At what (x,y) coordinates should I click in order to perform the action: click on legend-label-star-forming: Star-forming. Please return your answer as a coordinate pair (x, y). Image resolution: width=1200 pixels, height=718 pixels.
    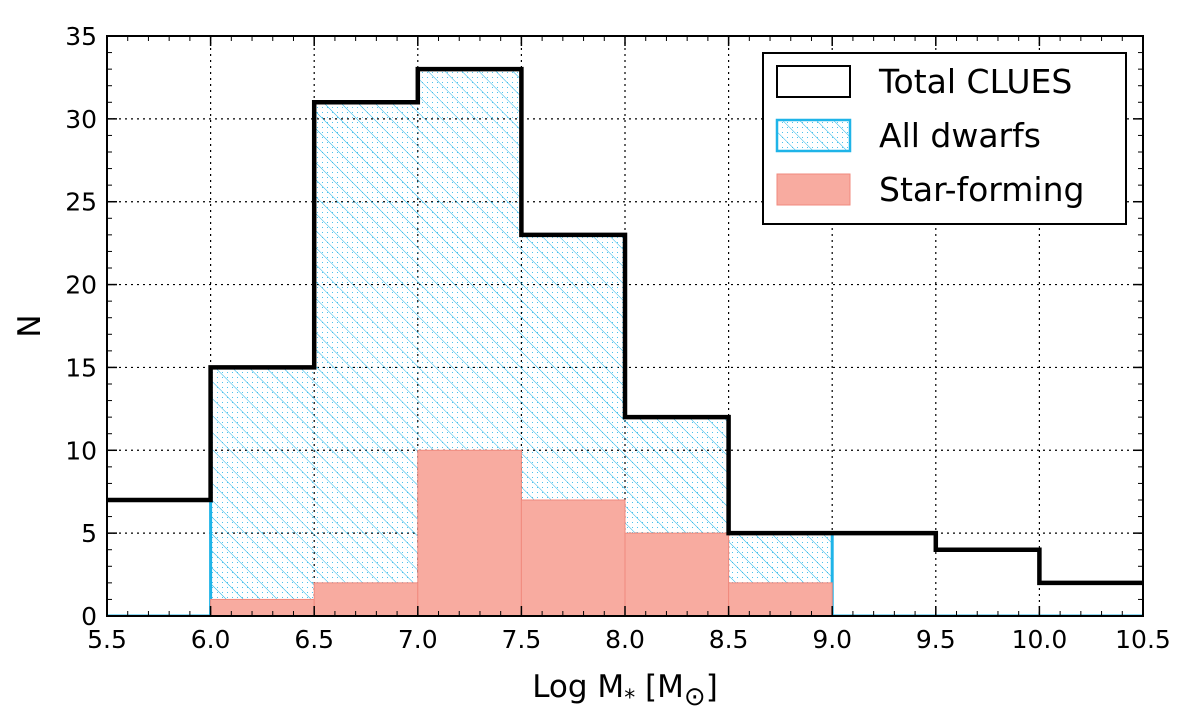
    Looking at the image, I should click on (981, 189).